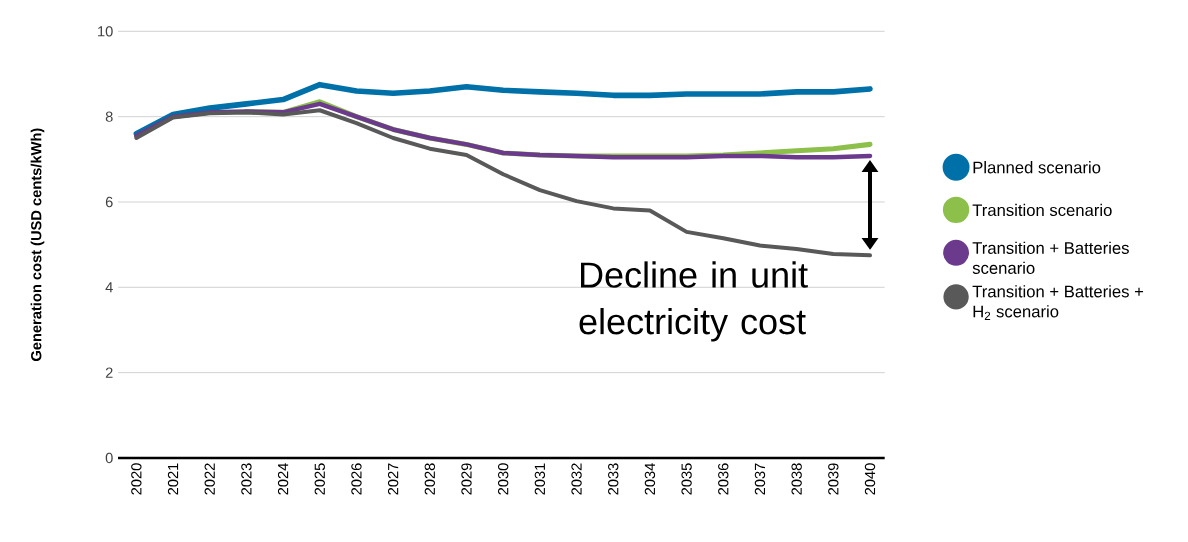 This screenshot has height=542, width=1188. I want to click on x-tick-label: 2020, so click(136, 479).